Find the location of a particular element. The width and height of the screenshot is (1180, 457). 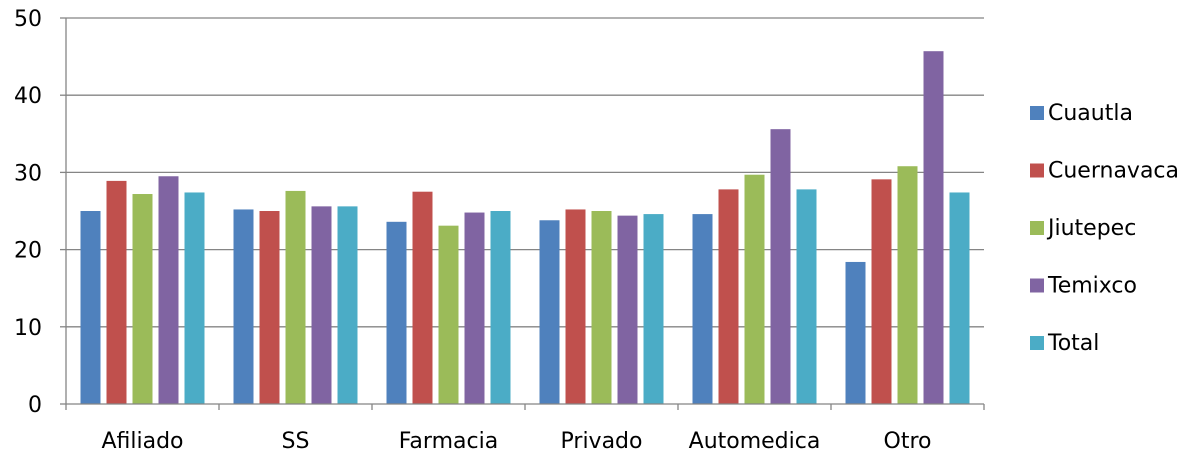

bar-farmacia-cuautla is located at coordinates (396, 312).